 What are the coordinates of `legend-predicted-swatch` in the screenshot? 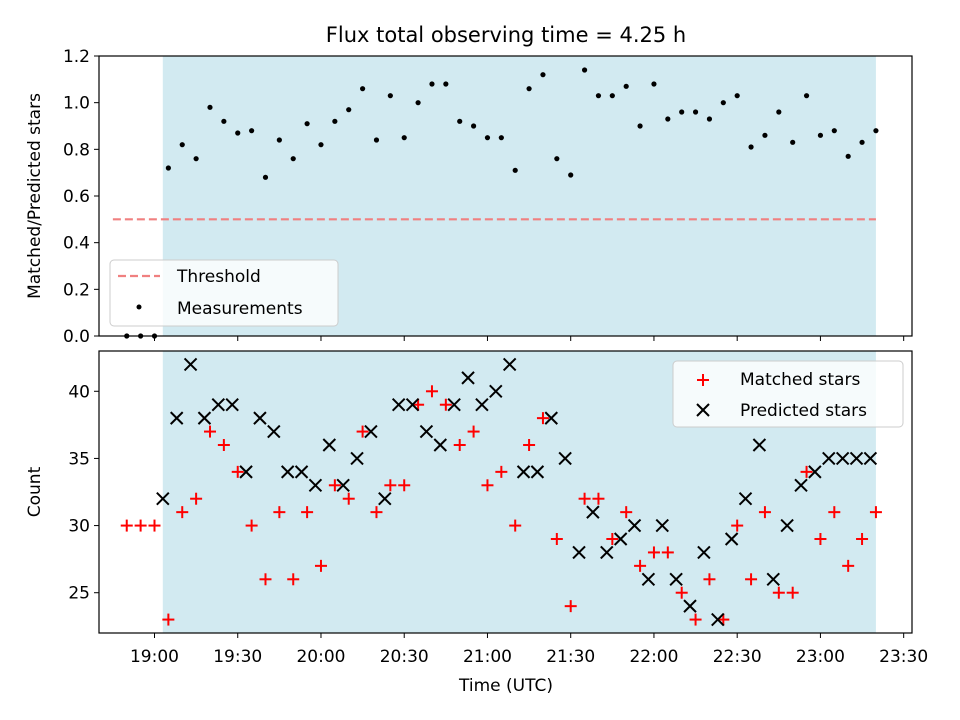 It's located at (703, 410).